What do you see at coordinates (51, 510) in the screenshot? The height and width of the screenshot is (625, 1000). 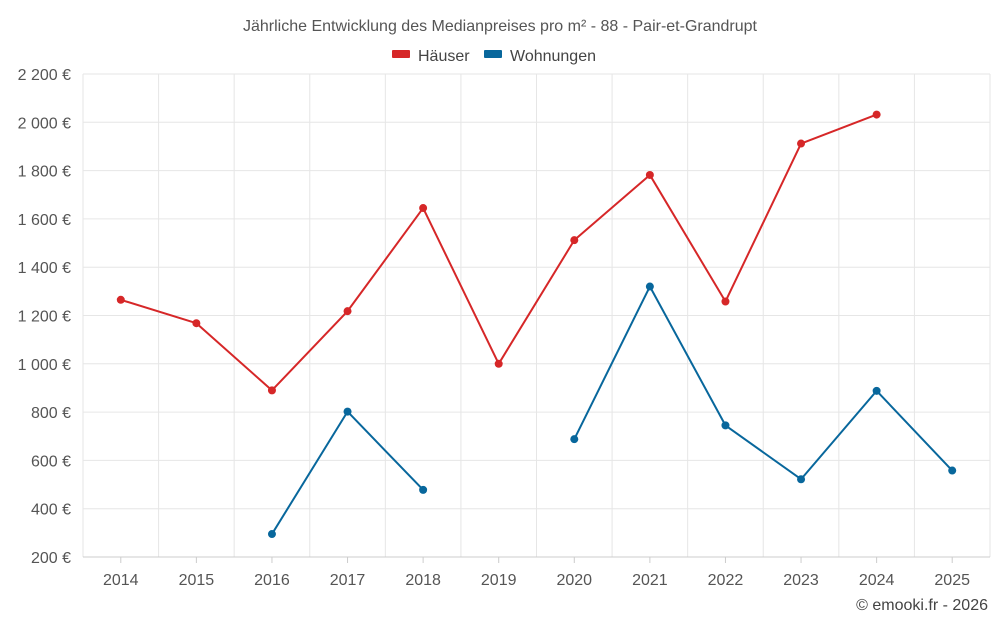 I see `y-tick-label: 400 €` at bounding box center [51, 510].